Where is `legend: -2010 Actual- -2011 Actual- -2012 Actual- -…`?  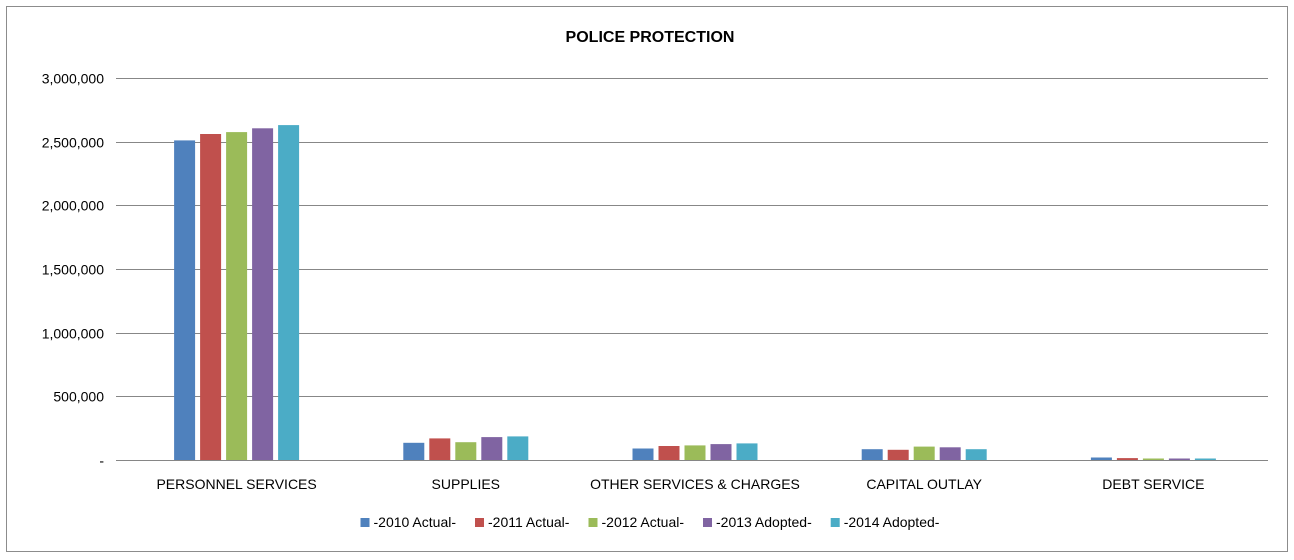 legend: -2010 Actual- -2011 Actual- -2012 Actual- -… is located at coordinates (650, 522).